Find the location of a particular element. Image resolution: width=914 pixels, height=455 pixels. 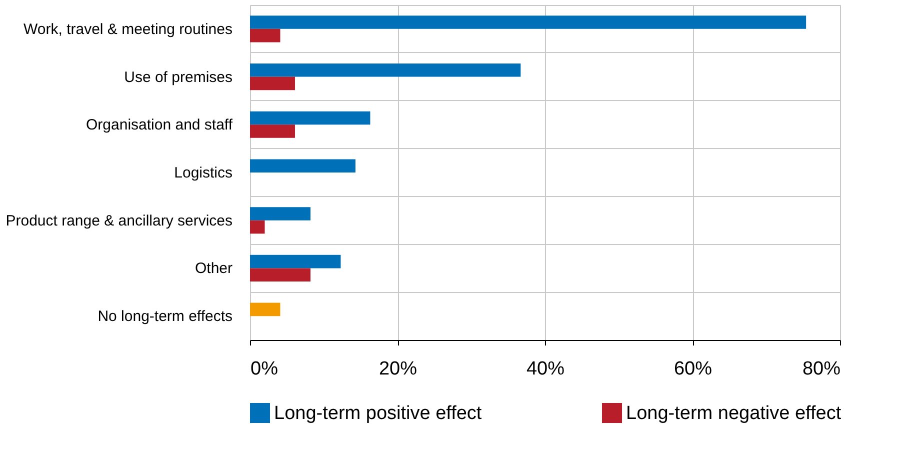

x-tick-label: 80% is located at coordinates (821, 369).